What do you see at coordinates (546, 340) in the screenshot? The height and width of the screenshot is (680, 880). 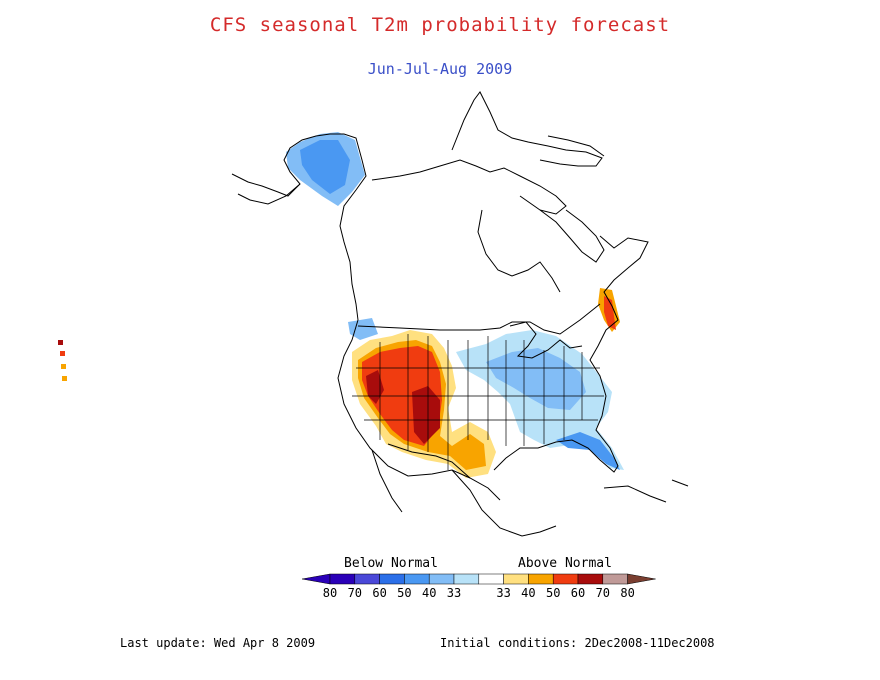 I see `great-lakes` at bounding box center [546, 340].